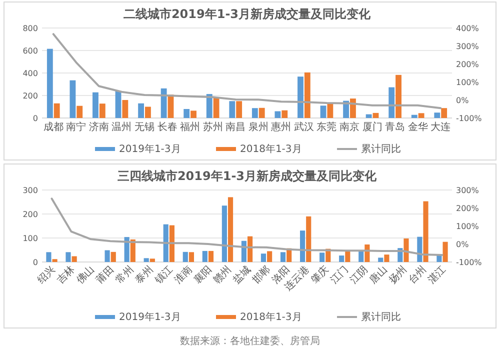 The image size is (500, 362). I want to click on y2-tick-label: 400%, so click(468, 28).